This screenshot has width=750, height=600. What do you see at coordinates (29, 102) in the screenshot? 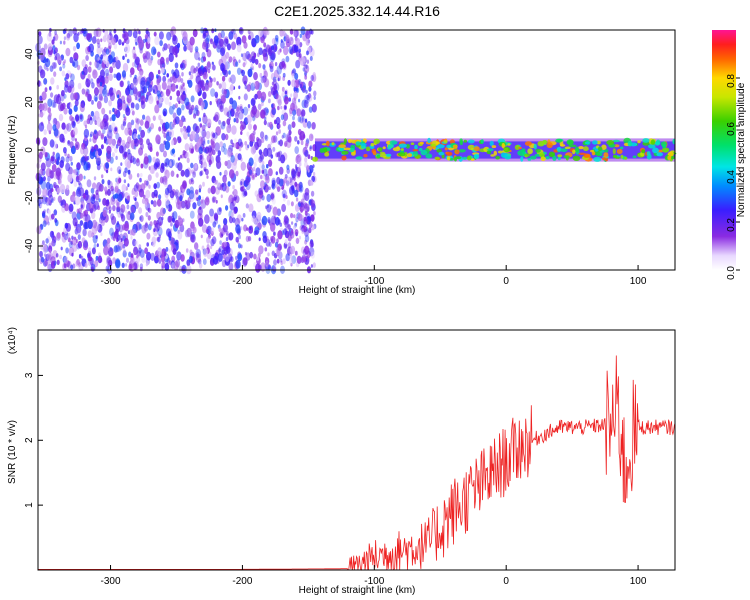
I see `spectrogram-y-tick-label: 20` at bounding box center [29, 102].